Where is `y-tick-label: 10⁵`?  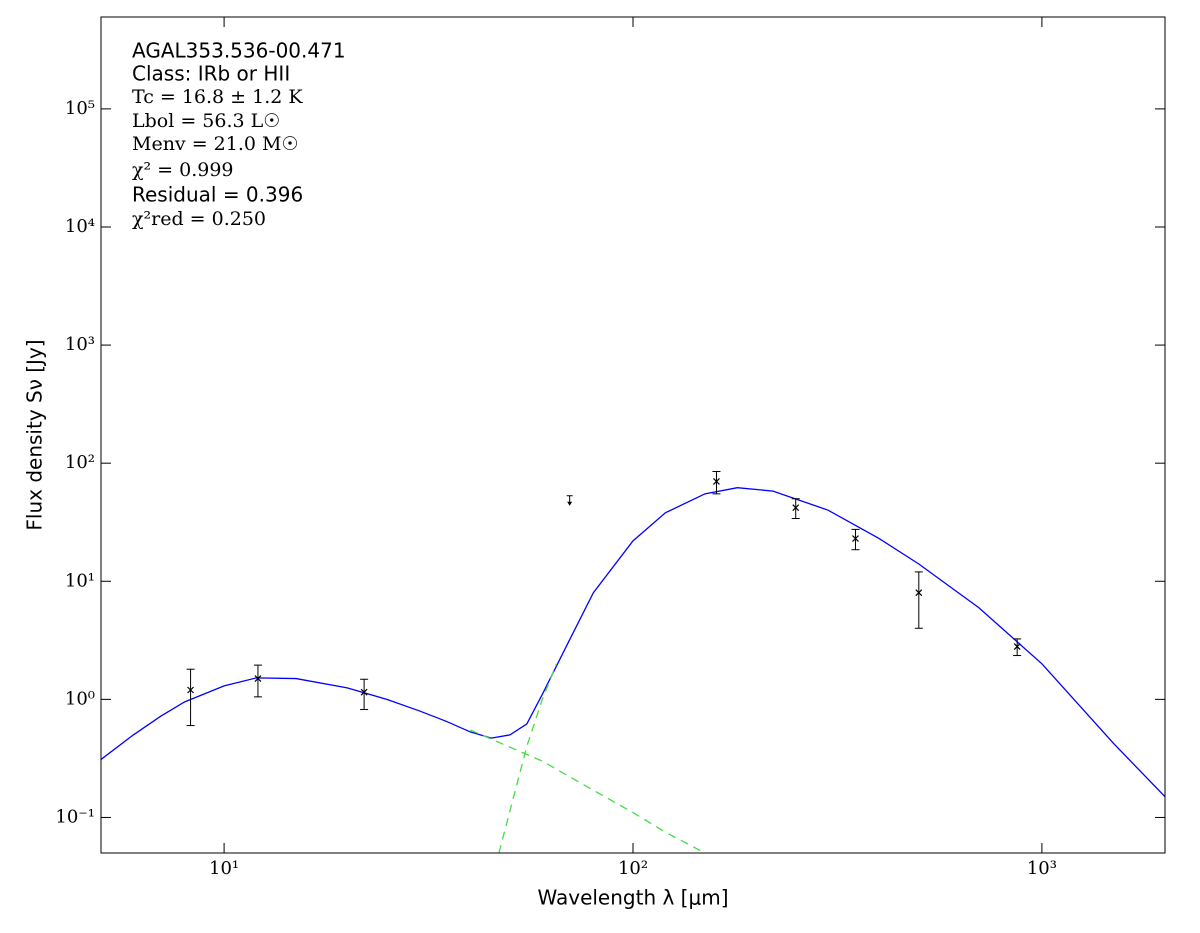
y-tick-label: 10⁵ is located at coordinates (80, 108).